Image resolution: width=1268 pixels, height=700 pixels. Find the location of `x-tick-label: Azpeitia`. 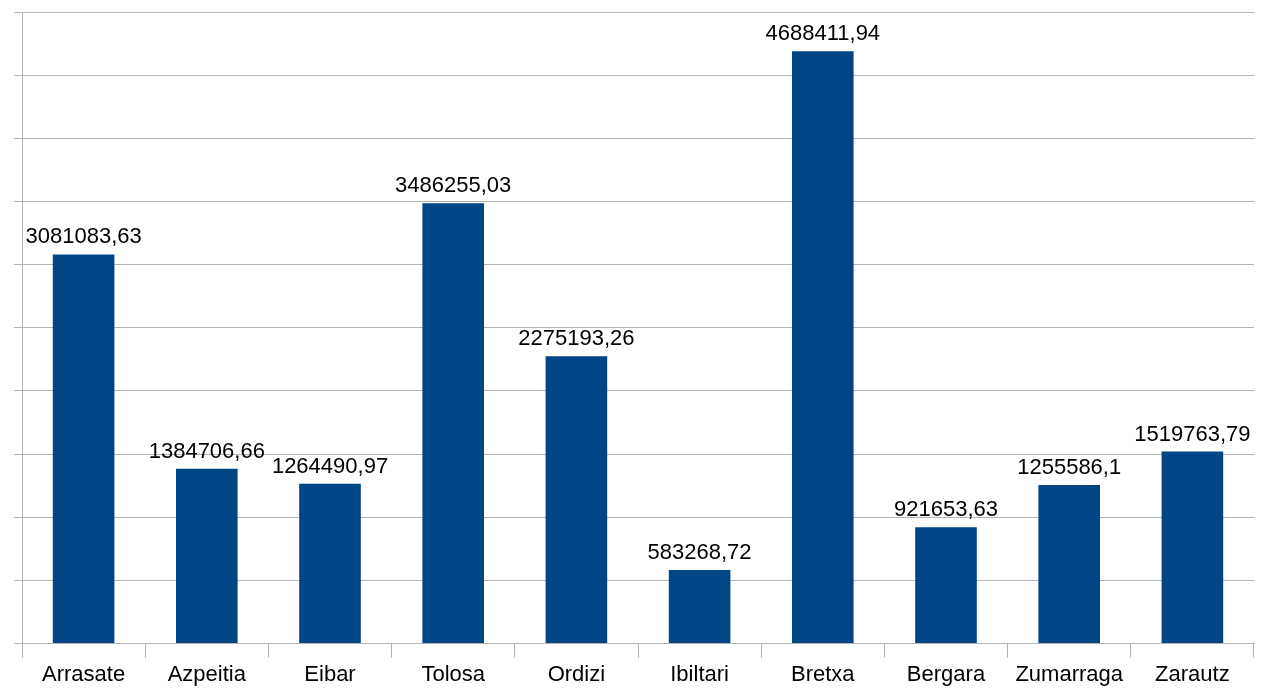

x-tick-label: Azpeitia is located at coordinates (207, 673).